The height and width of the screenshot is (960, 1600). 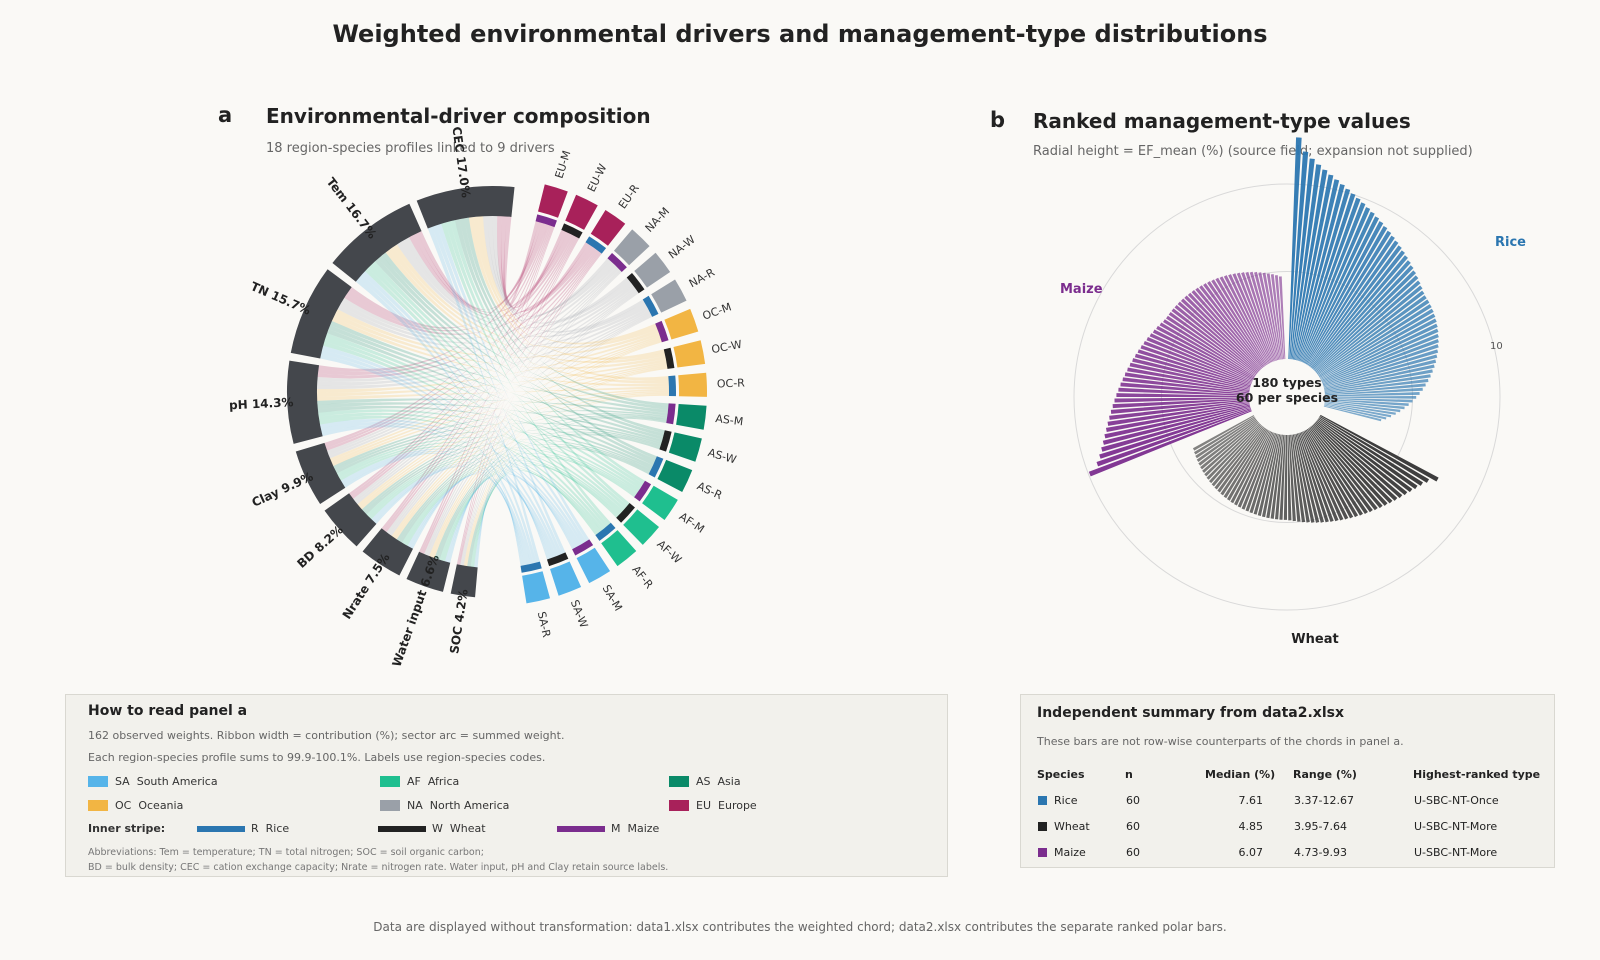 I want to click on header-species: Species, so click(x=1061, y=774).